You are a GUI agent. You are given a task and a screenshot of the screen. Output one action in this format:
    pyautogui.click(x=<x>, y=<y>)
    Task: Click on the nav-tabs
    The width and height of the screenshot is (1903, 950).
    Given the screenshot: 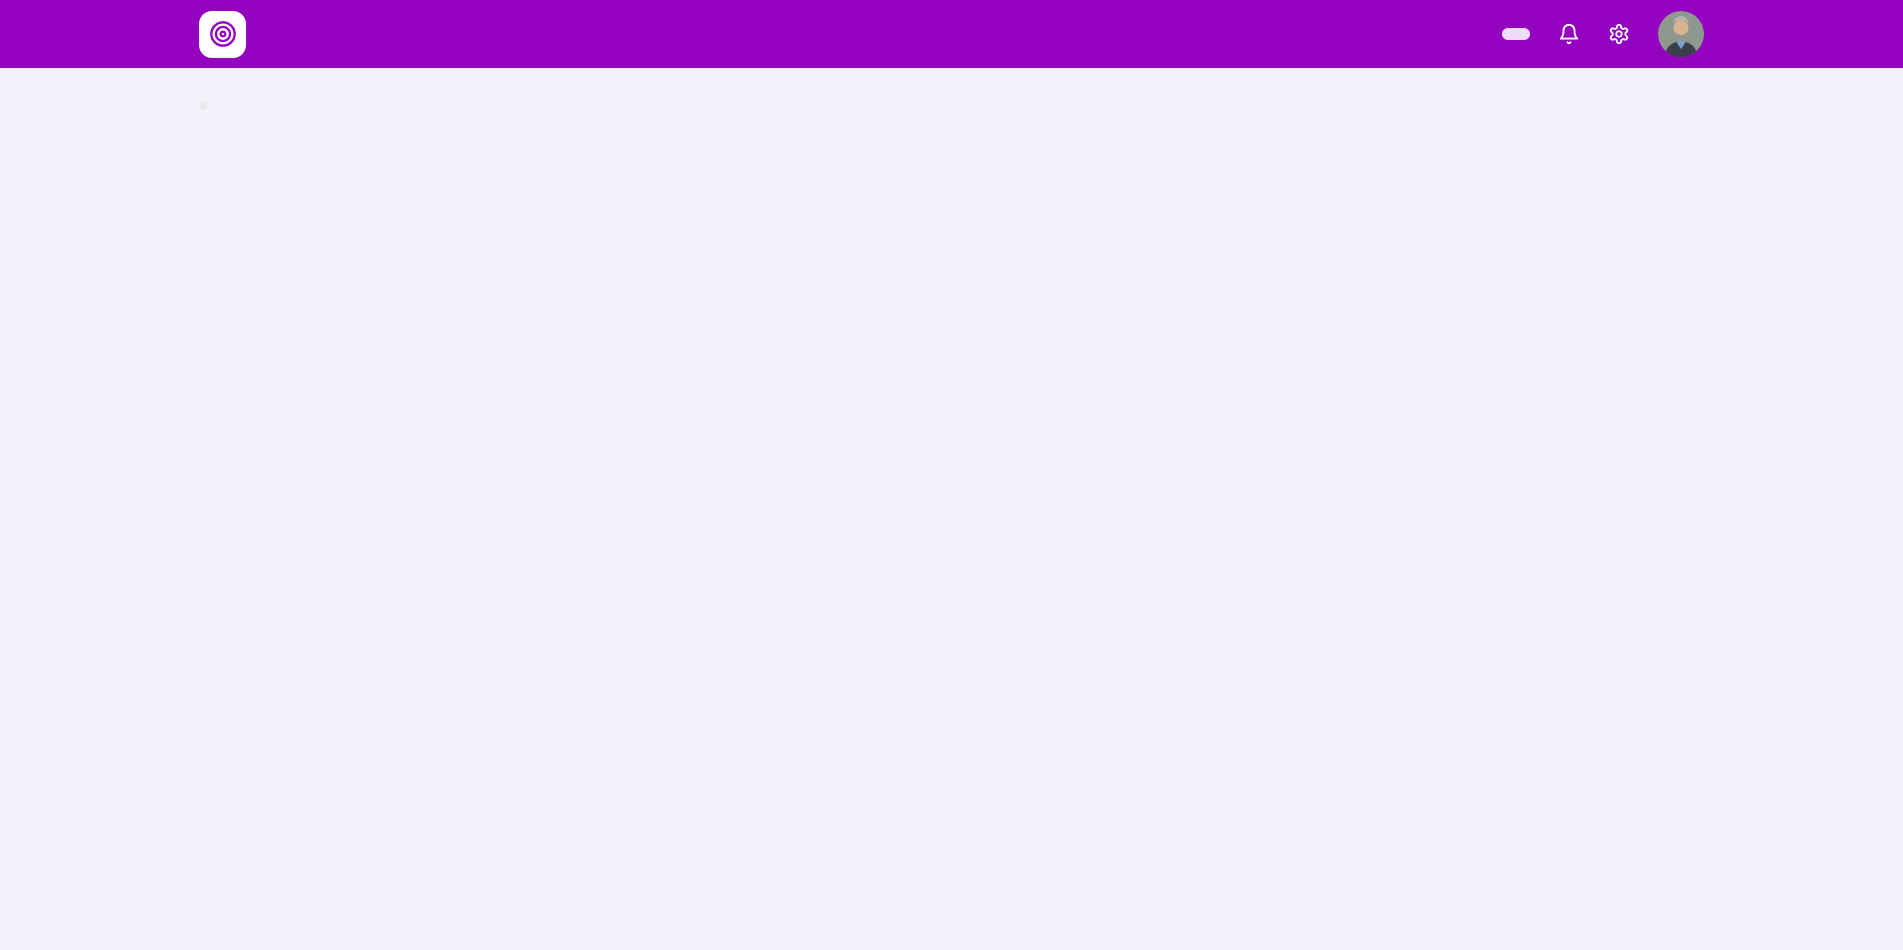 What is the action you would take?
    pyautogui.click(x=203, y=106)
    